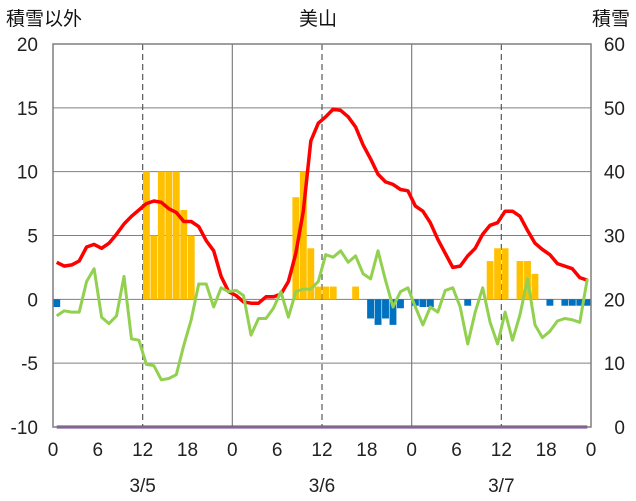  Describe the element at coordinates (611, 19) in the screenshot. I see `right-axis-label: 積雪` at that location.